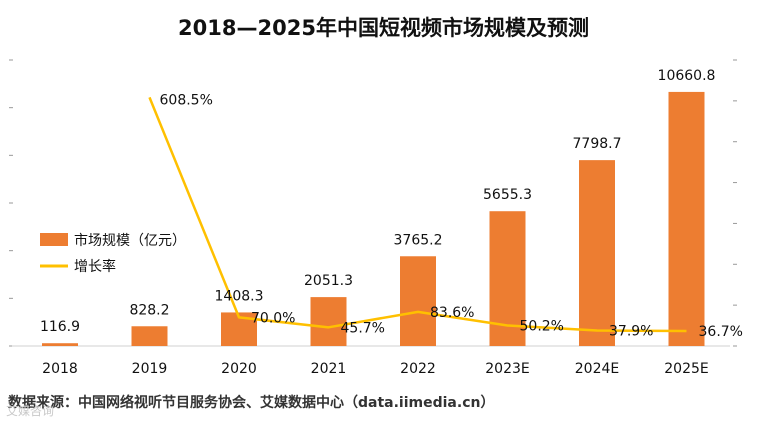  I want to click on growth-rate-label: 45.7%, so click(363, 328).